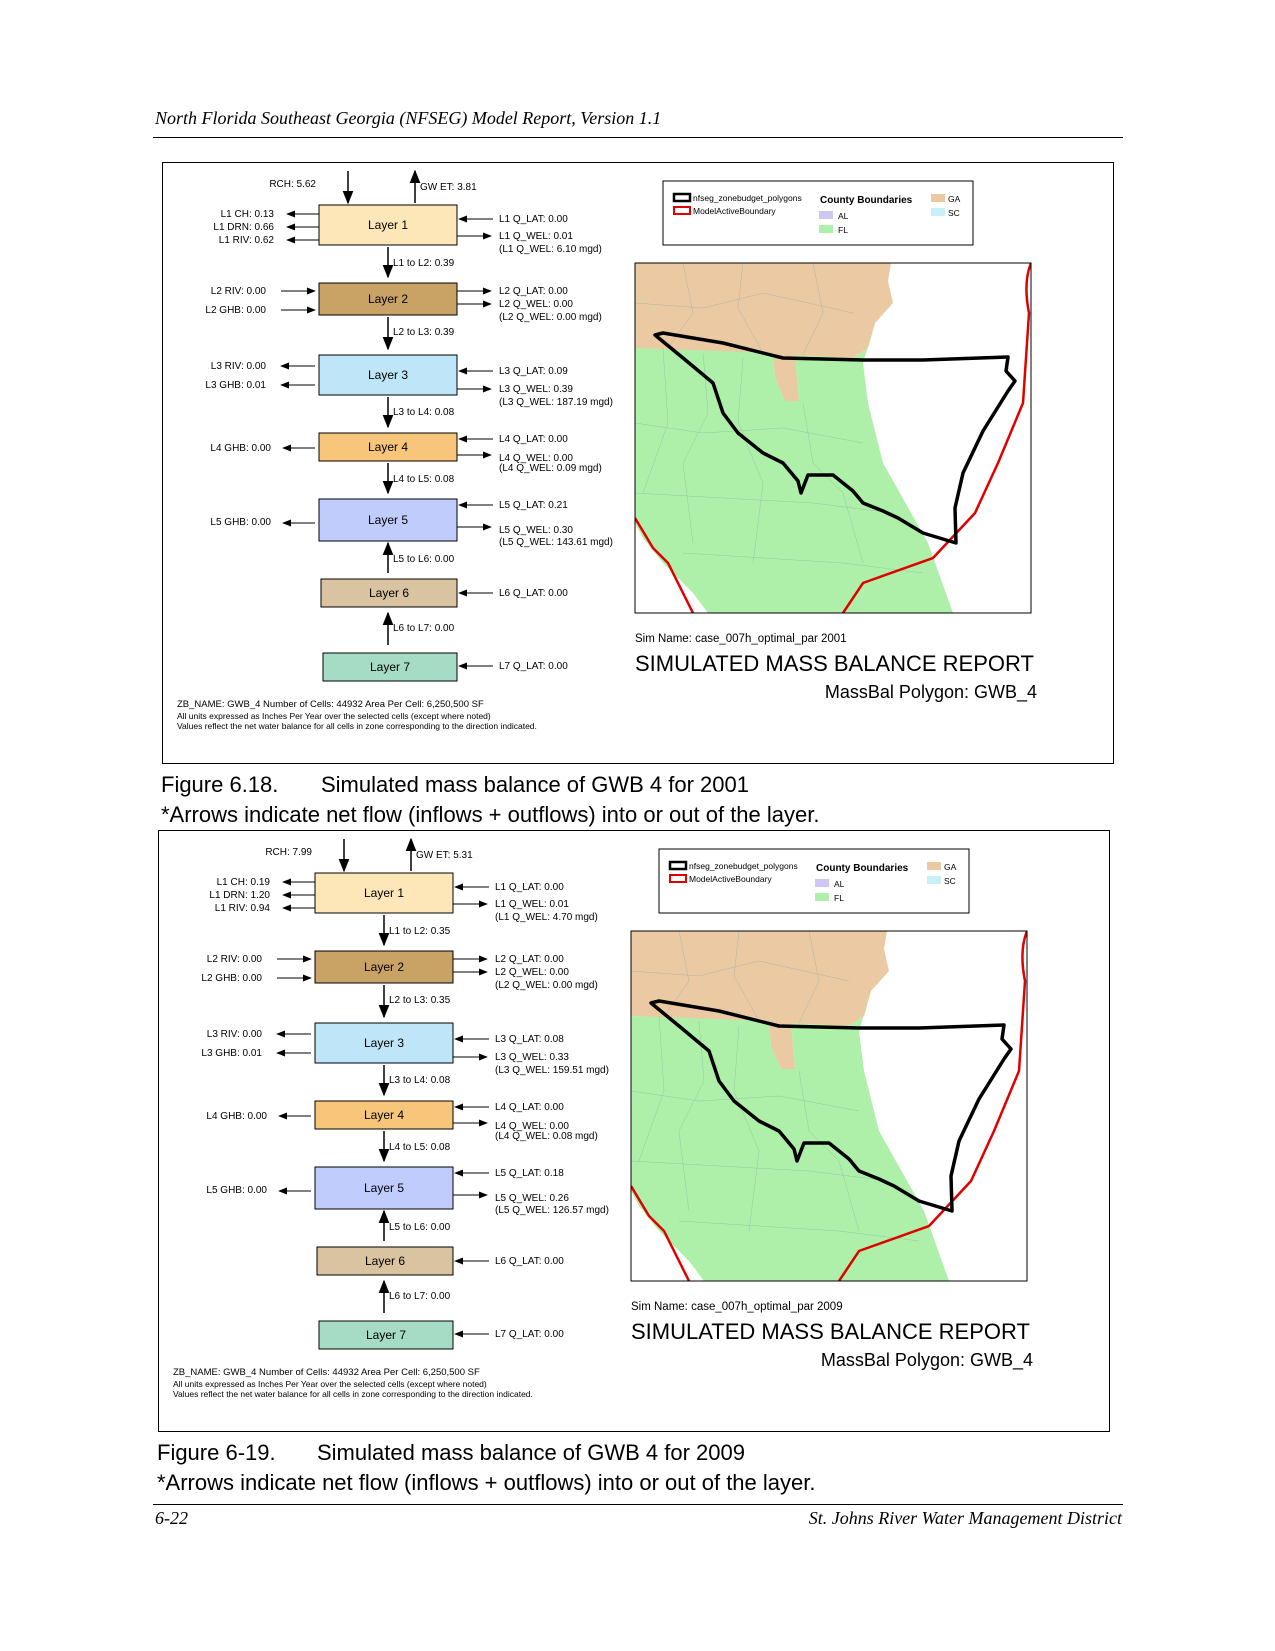  Describe the element at coordinates (420, 1227) in the screenshot. I see `l5-to-l6-label: L5 to L6: 0.00` at that location.